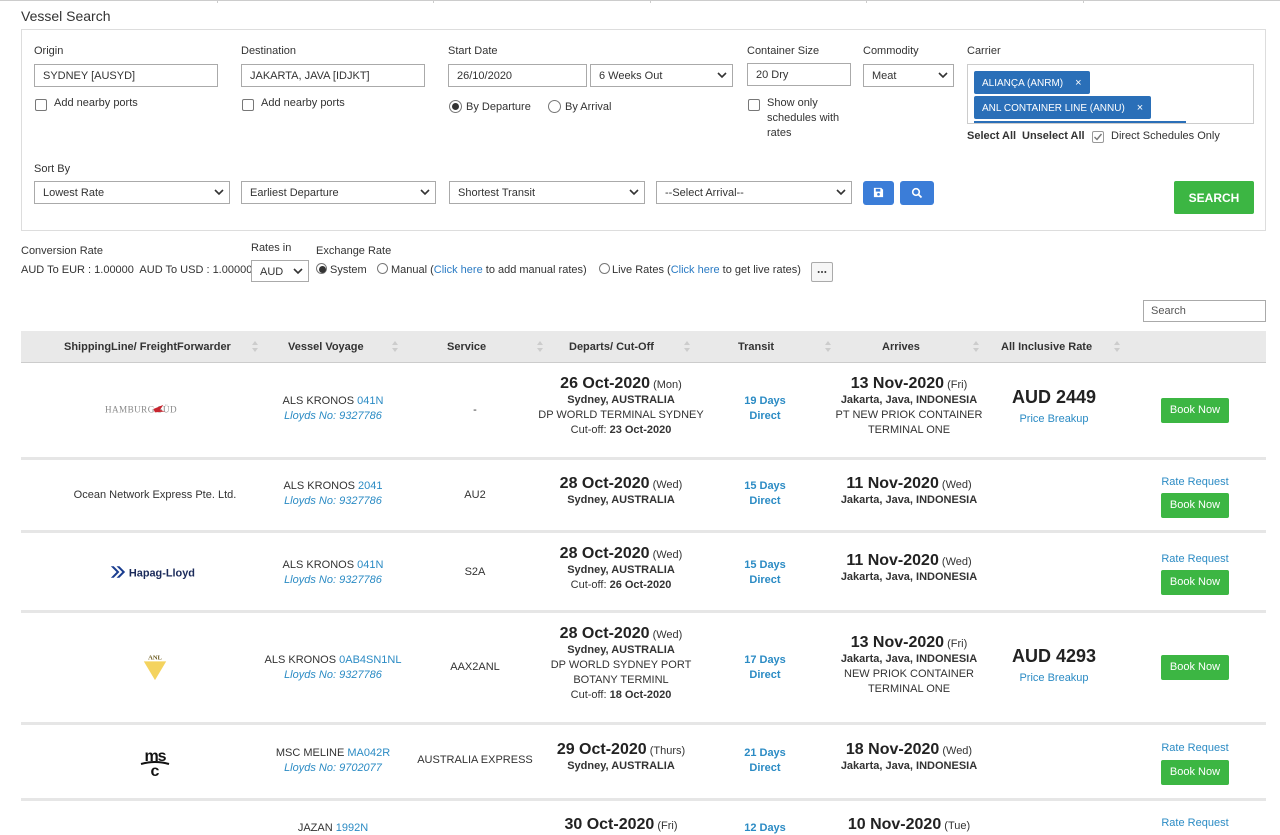 The width and height of the screenshot is (1280, 835). Describe the element at coordinates (132, 192) in the screenshot. I see `sort-rate-select: Lowest Rate` at that location.